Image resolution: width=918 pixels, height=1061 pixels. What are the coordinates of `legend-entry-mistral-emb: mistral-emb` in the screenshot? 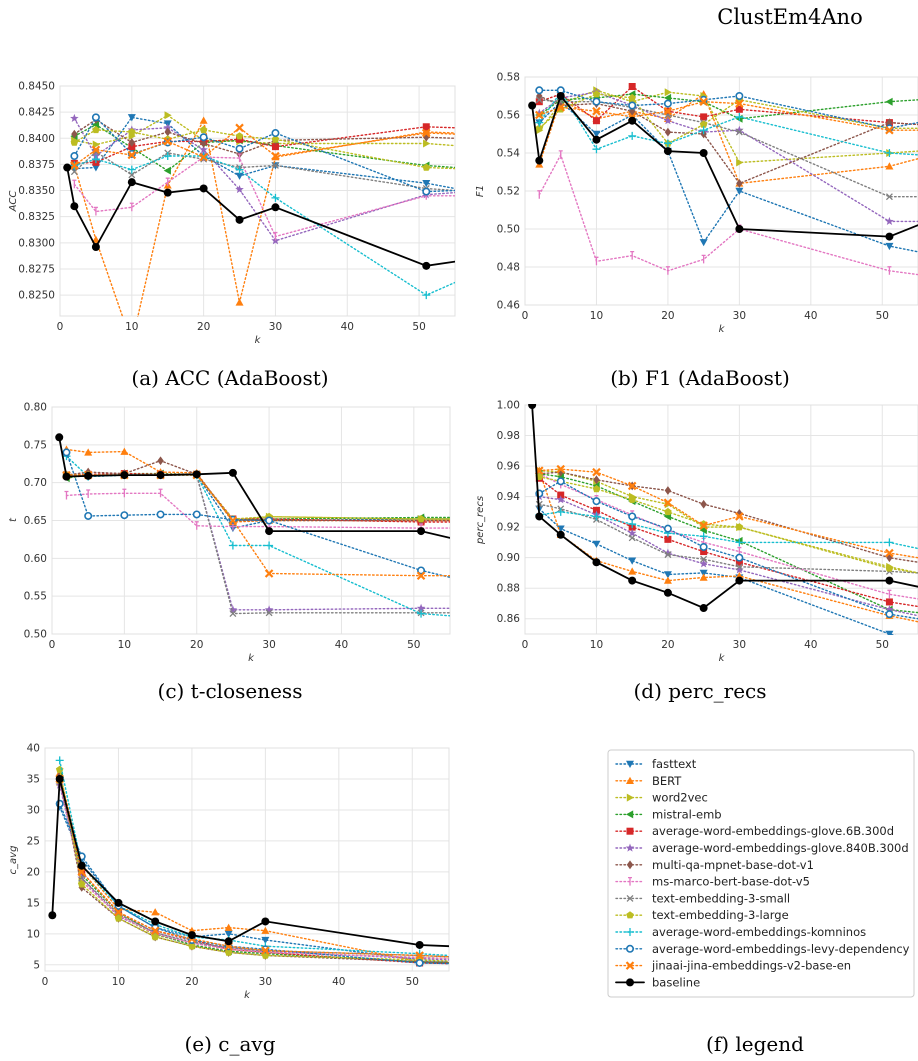 It's located at (668, 814).